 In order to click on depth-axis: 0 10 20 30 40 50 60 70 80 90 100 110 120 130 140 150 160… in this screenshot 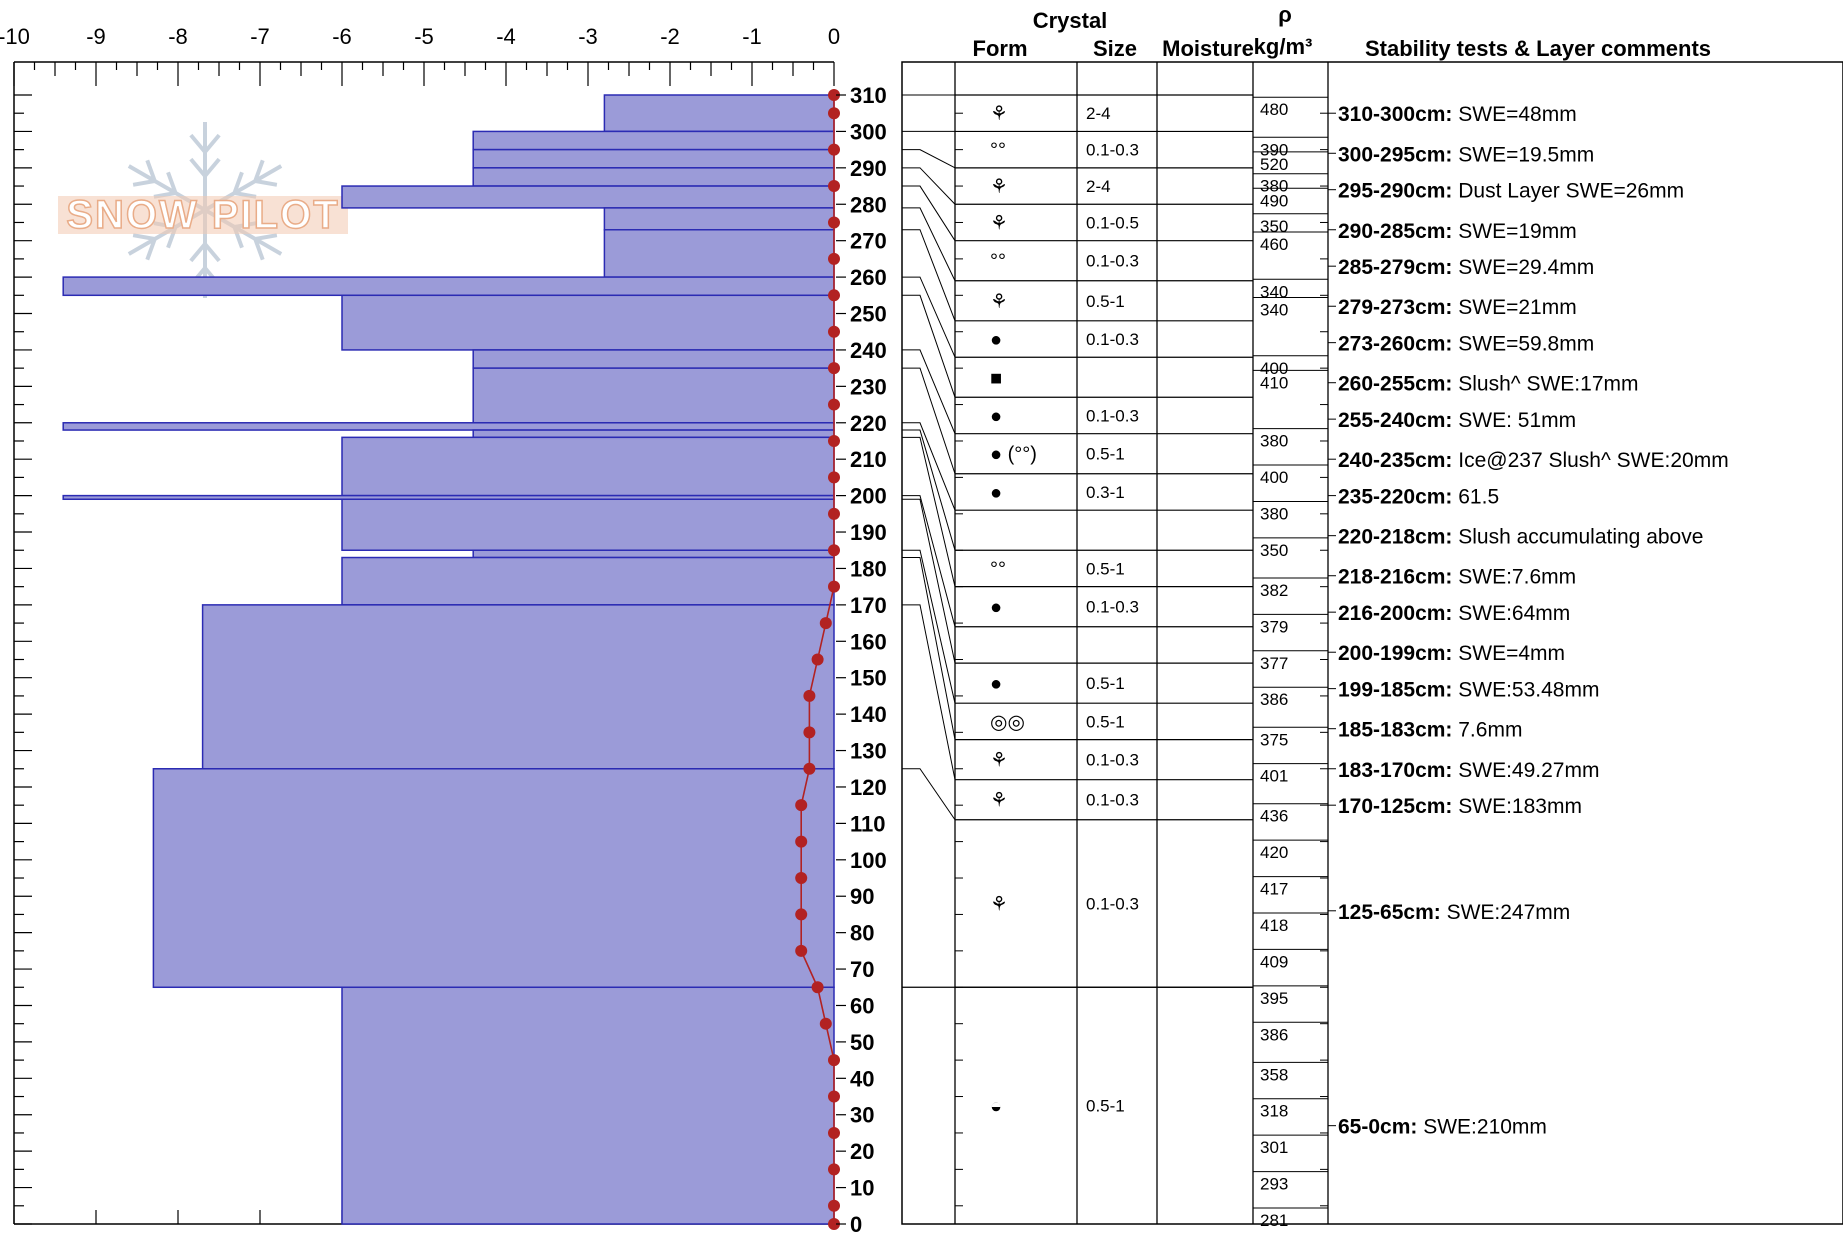, I will do `click(861, 658)`.